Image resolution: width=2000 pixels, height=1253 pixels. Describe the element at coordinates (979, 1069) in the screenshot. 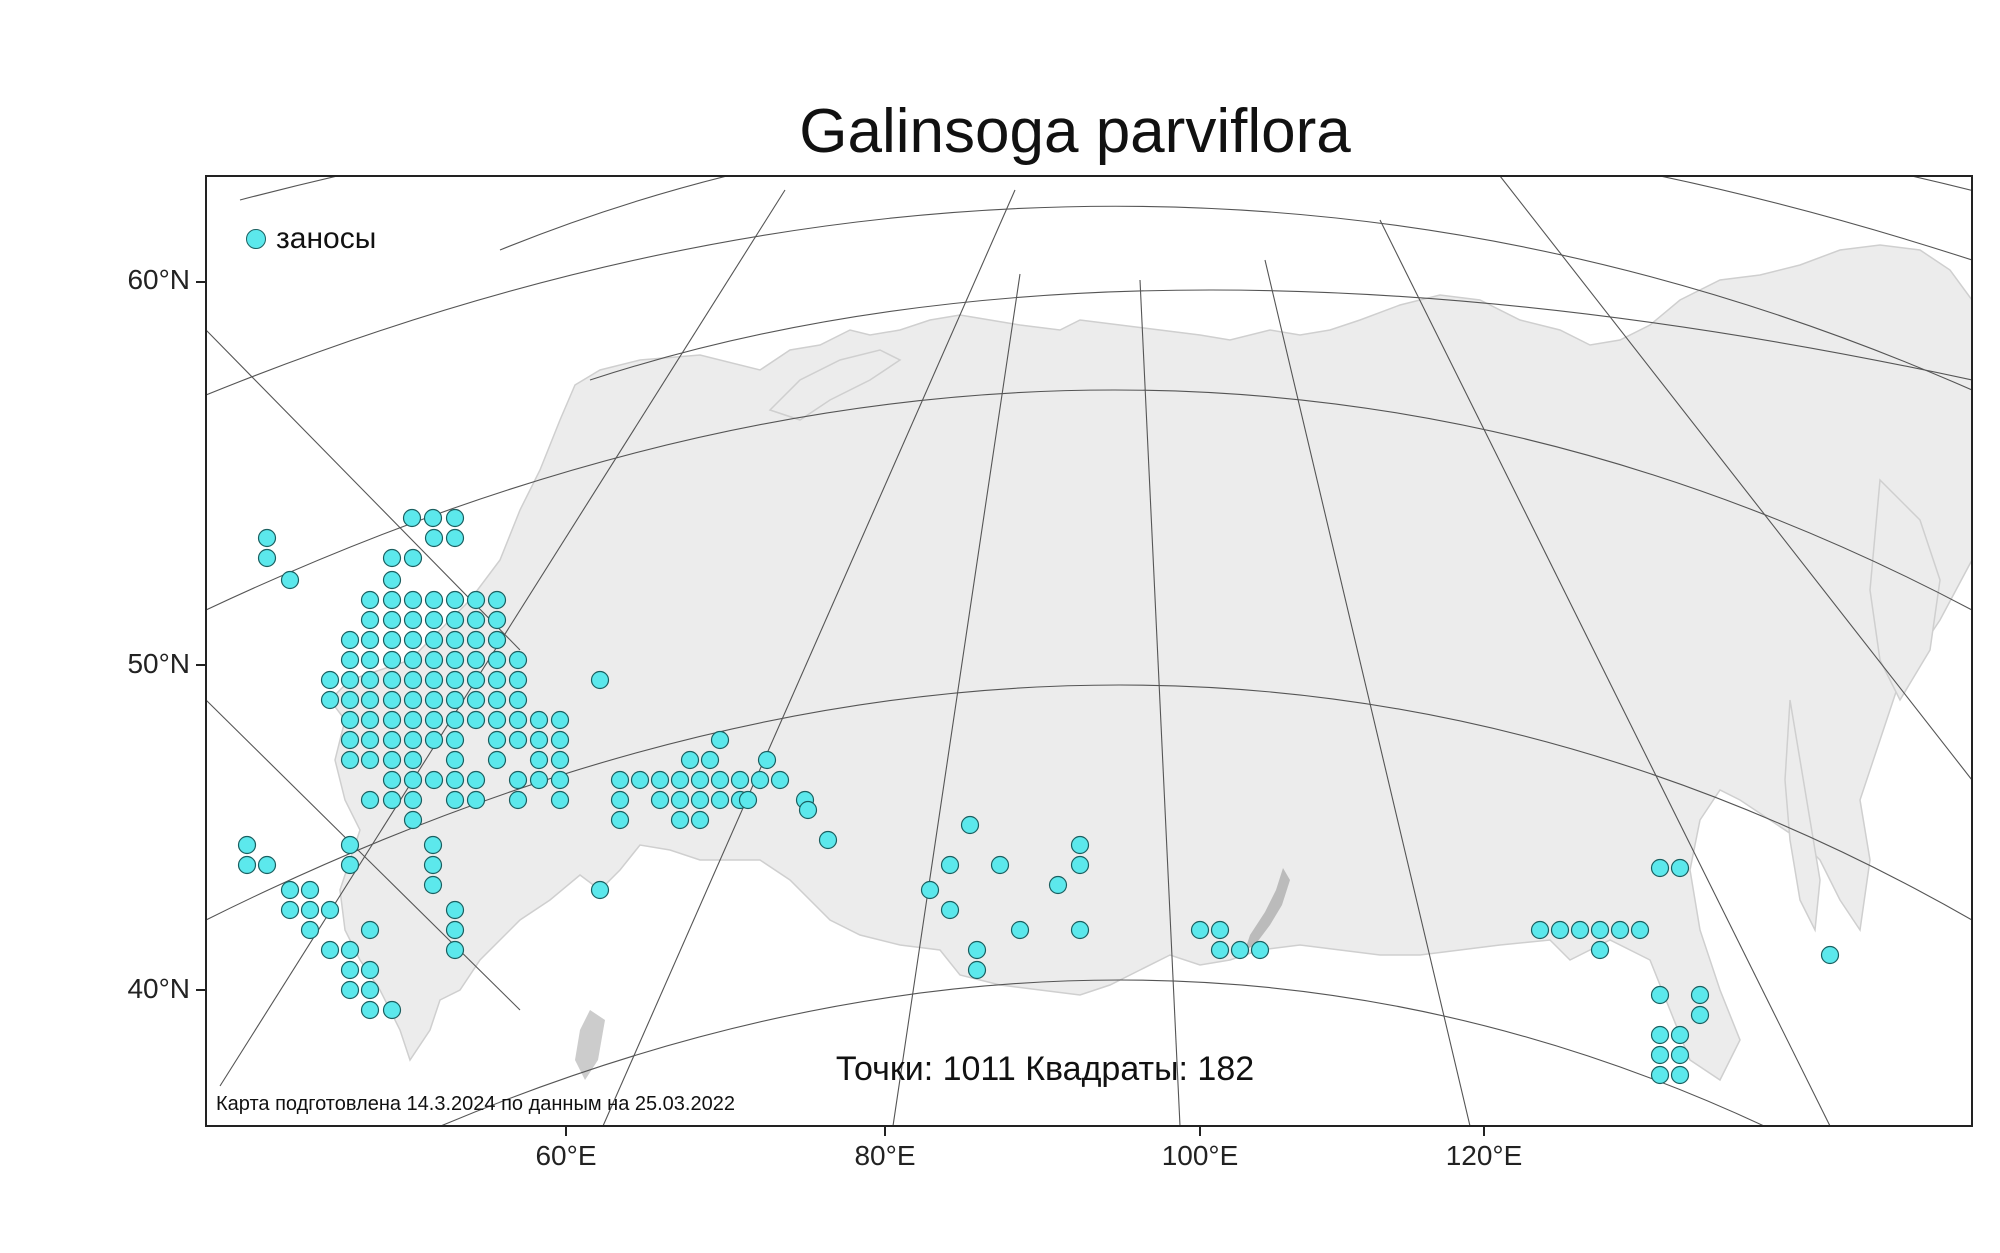

I see `points-count: 1011` at that location.